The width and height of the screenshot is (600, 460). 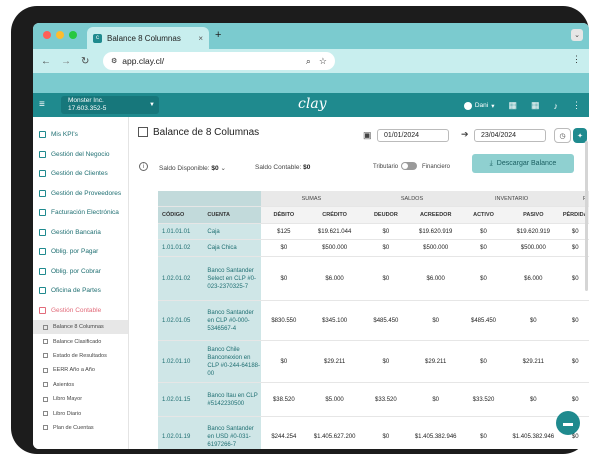 I want to click on close-window-button, so click(x=47, y=35).